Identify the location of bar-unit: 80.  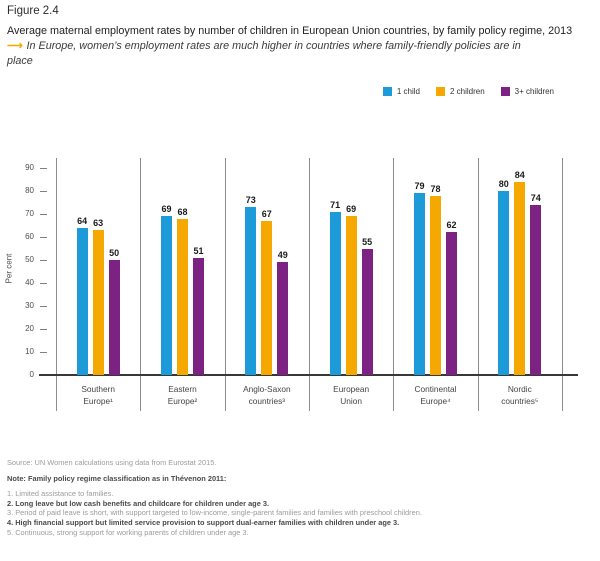
(504, 277).